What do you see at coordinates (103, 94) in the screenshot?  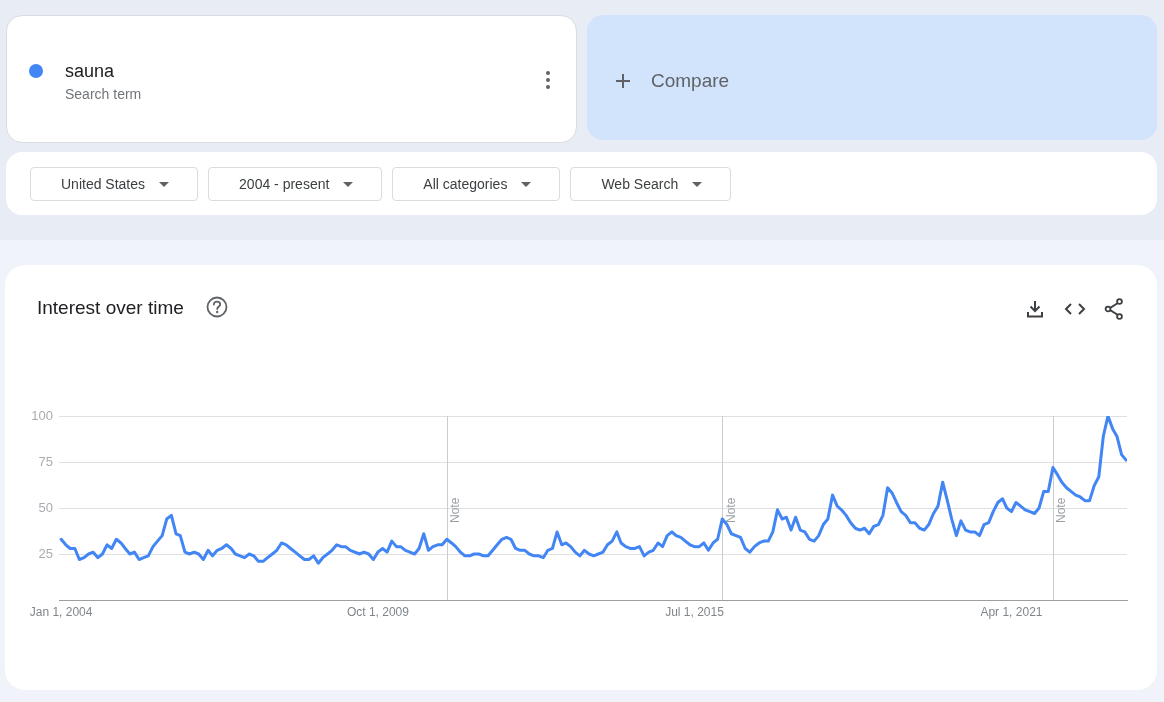 I see `text: Search term` at bounding box center [103, 94].